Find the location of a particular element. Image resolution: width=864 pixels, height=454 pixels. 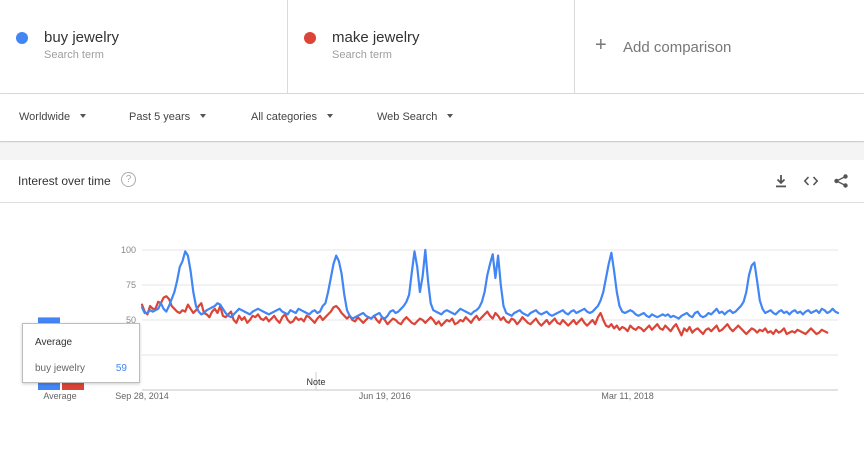

tooltip-title: Average is located at coordinates (54, 342).